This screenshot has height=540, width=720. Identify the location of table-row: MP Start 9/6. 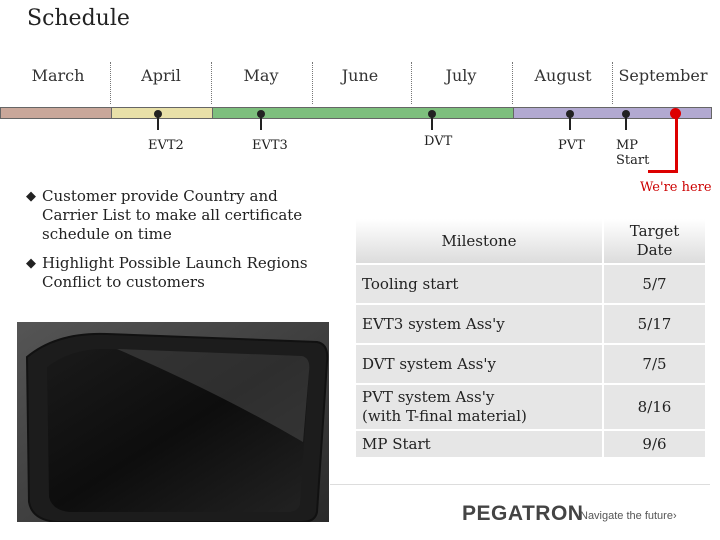
(530, 444).